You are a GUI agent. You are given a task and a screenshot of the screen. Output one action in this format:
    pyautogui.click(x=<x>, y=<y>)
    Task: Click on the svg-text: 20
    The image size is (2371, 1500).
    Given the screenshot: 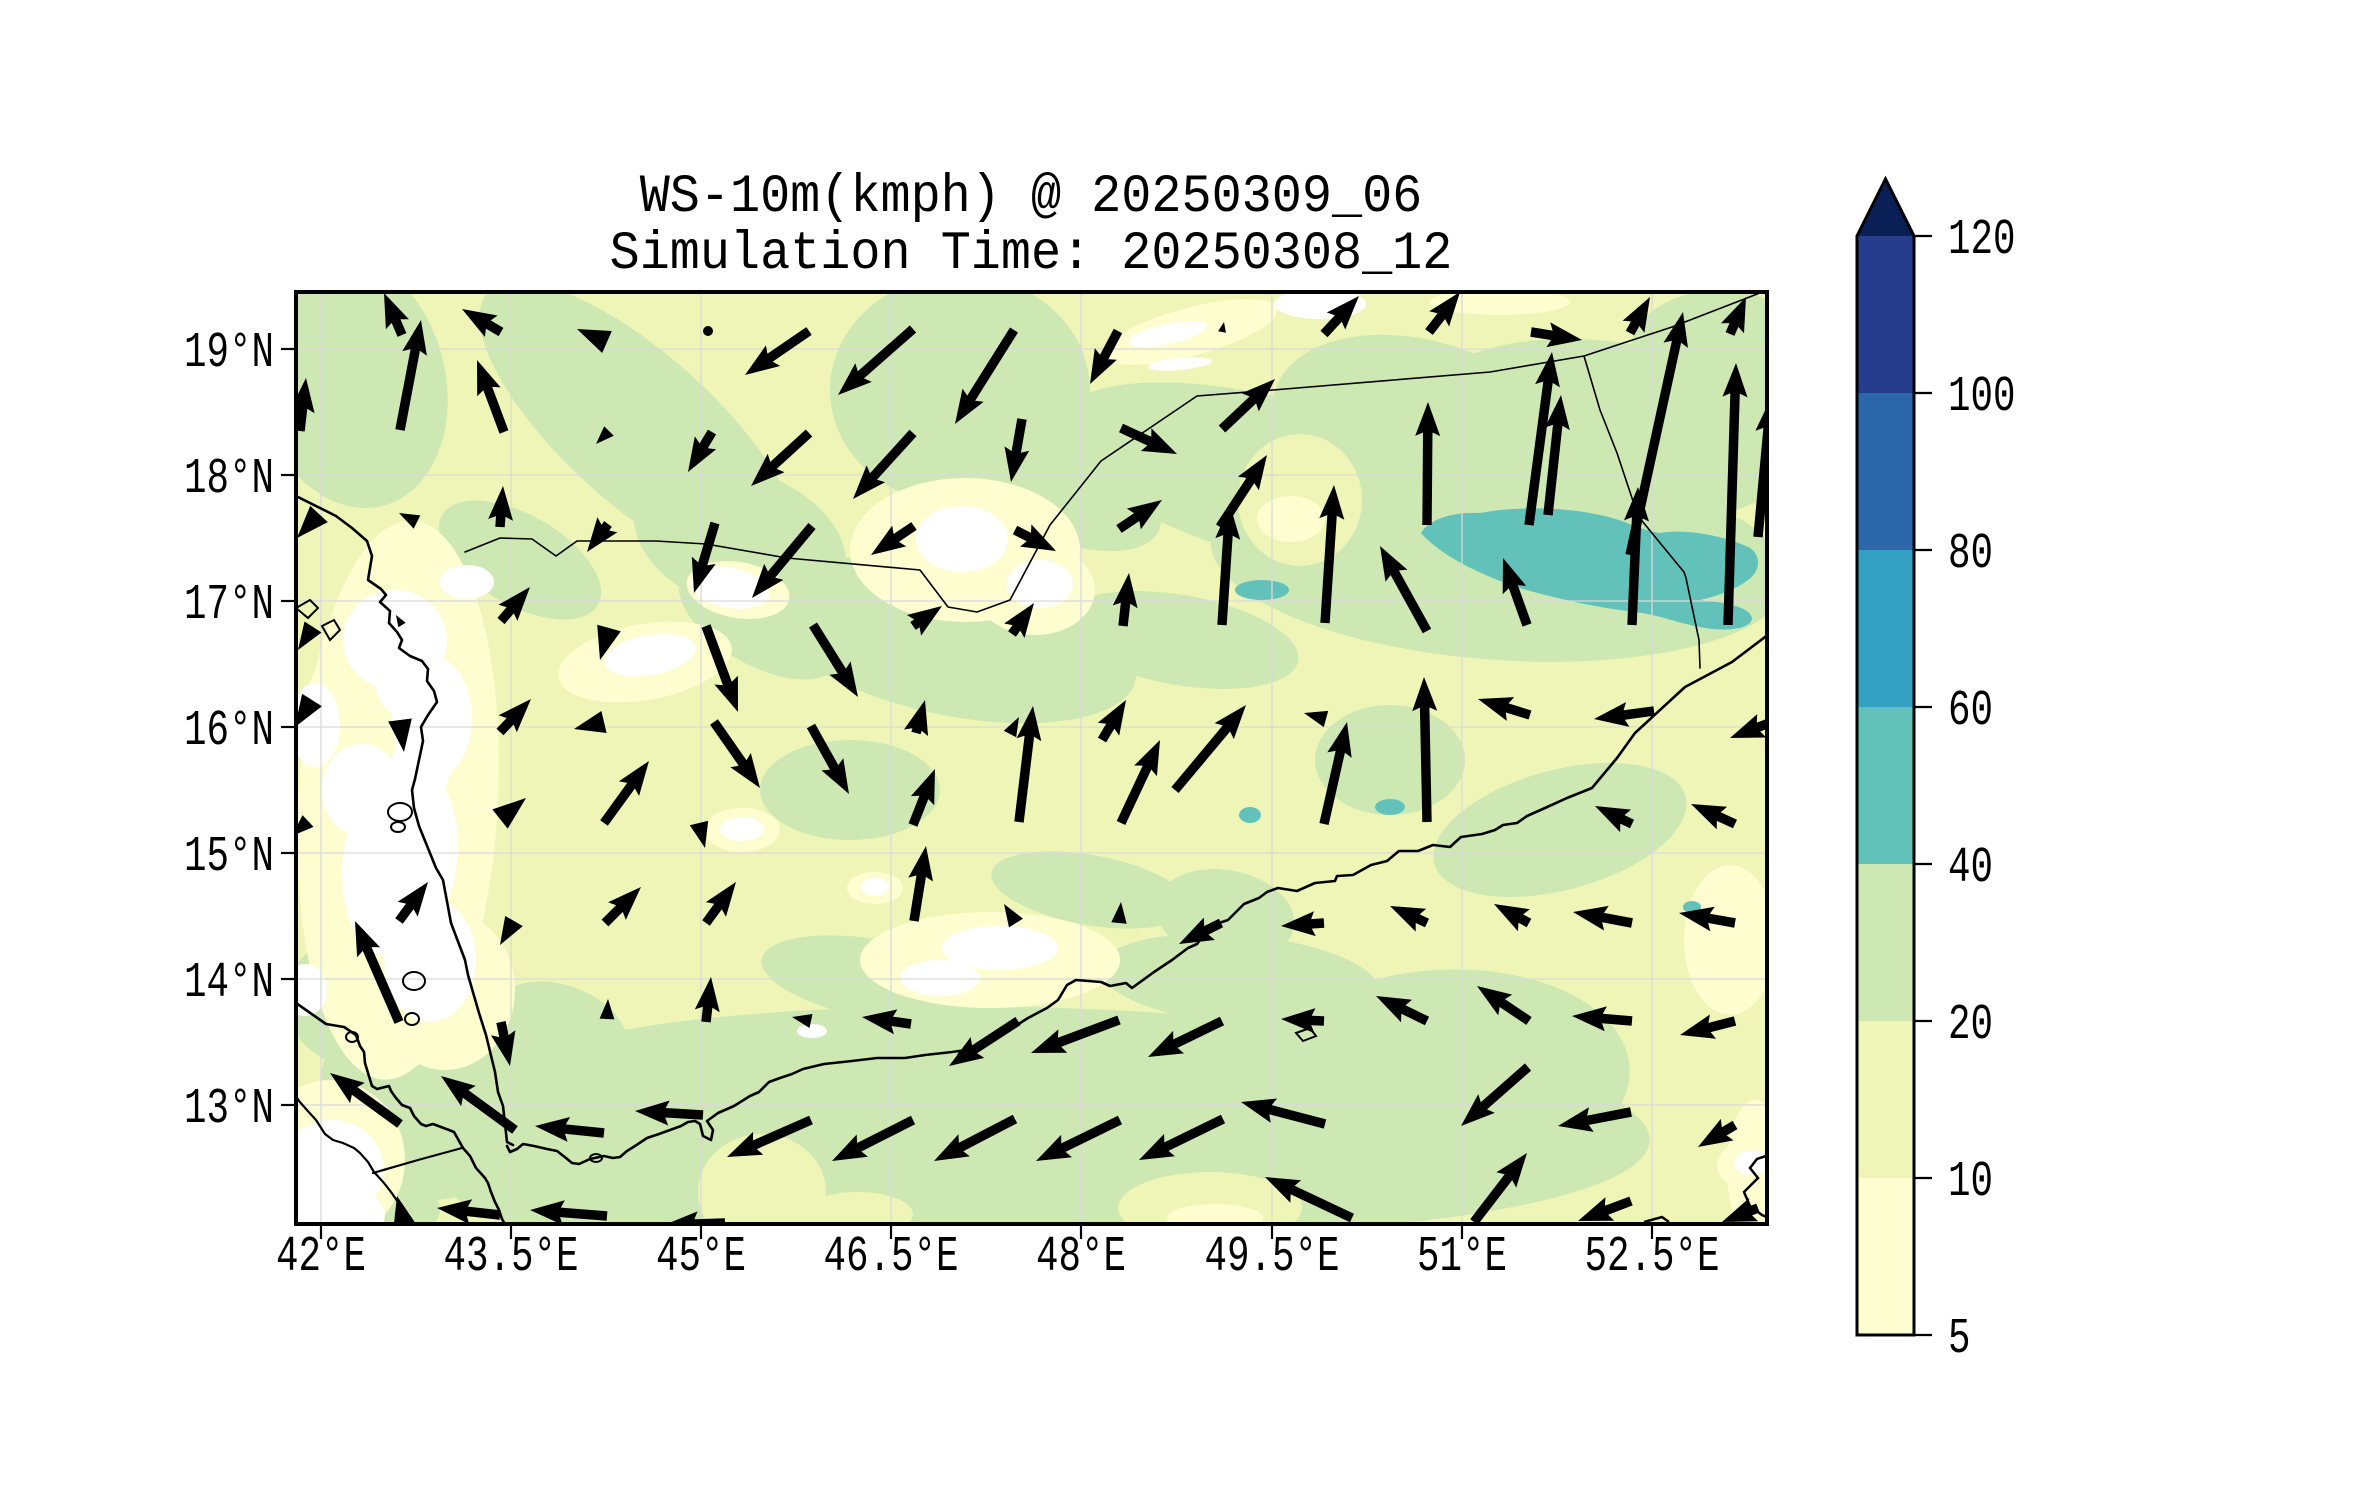 What is the action you would take?
    pyautogui.click(x=1970, y=1025)
    